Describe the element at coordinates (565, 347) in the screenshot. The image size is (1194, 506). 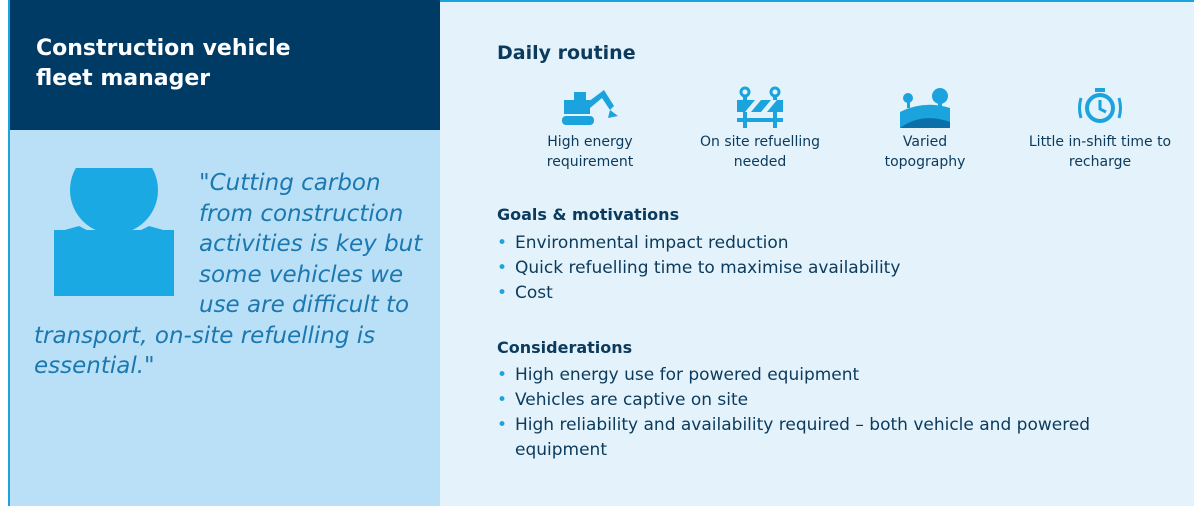
I see `section-heading: Considerations` at that location.